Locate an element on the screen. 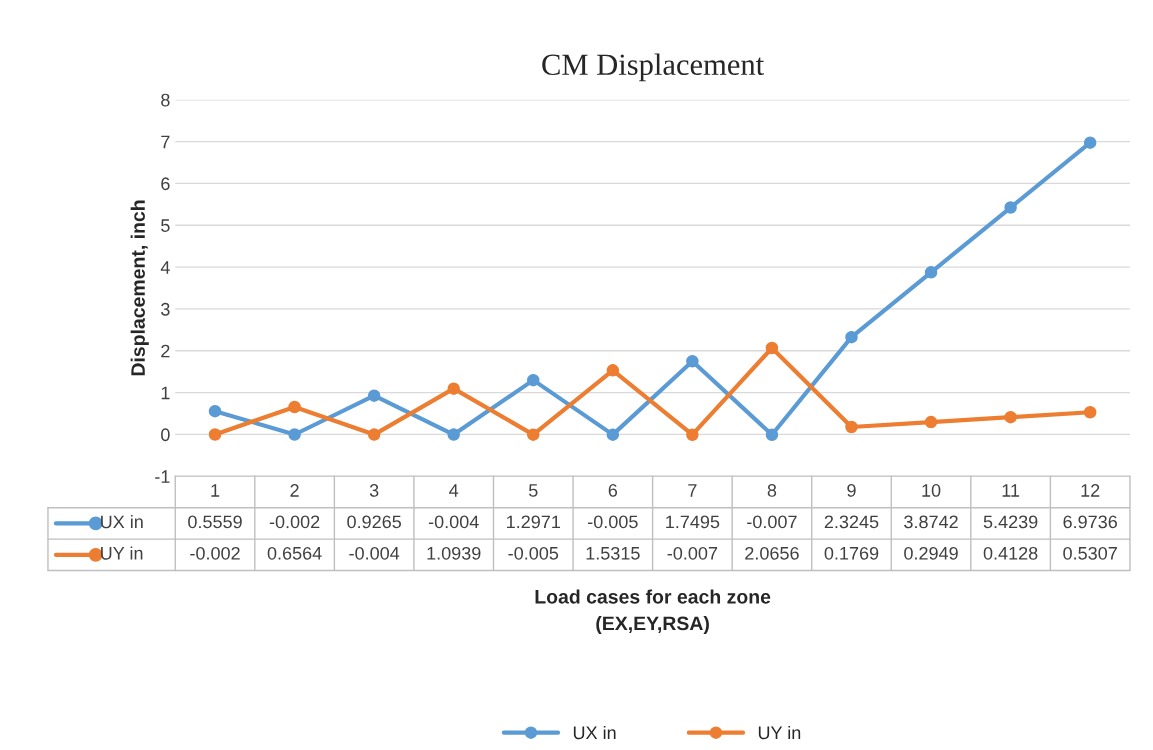  y-tick-label: 3 is located at coordinates (165, 309).